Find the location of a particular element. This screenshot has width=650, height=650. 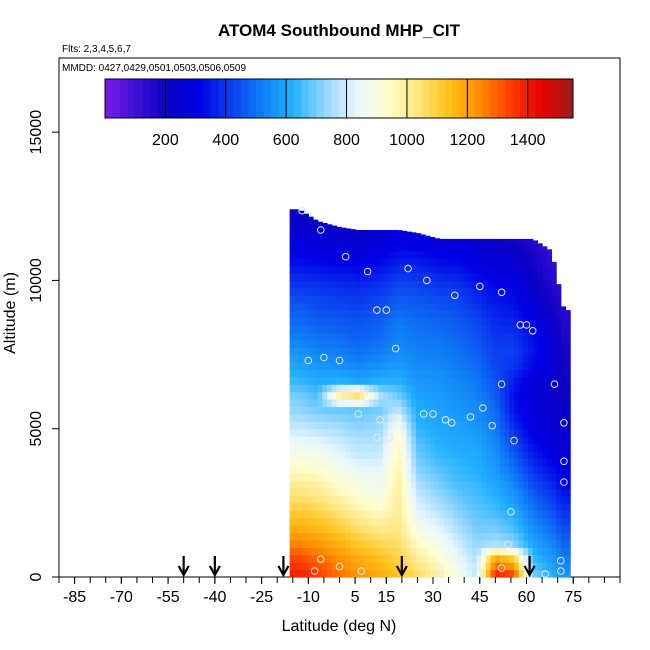

flights-caption: Flts: 2,3,4,5,6,7 is located at coordinates (96, 49).